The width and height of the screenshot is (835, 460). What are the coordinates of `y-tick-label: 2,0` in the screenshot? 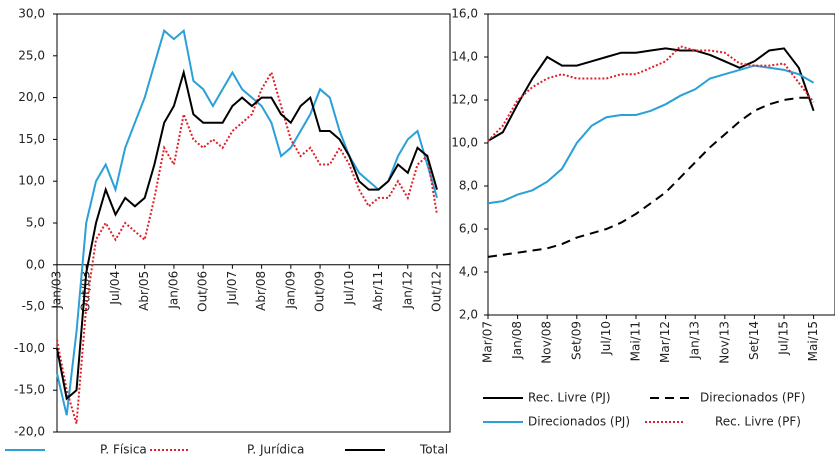 It's located at (468, 315).